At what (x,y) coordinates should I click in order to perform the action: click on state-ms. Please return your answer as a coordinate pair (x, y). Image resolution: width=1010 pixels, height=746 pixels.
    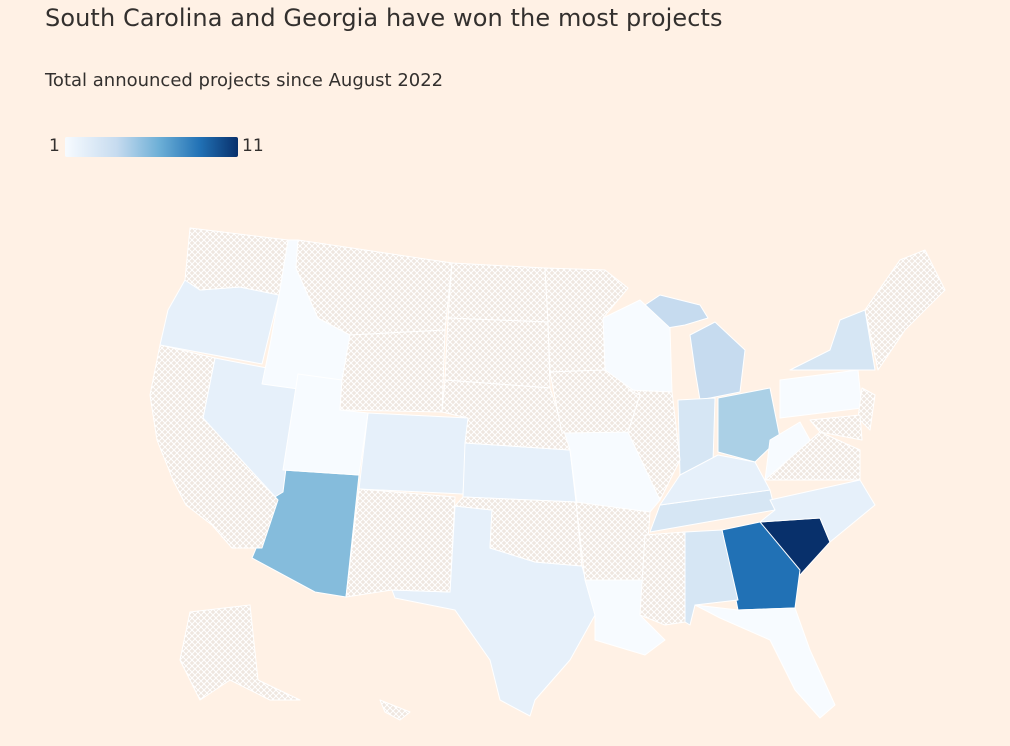
    Looking at the image, I should click on (662, 578).